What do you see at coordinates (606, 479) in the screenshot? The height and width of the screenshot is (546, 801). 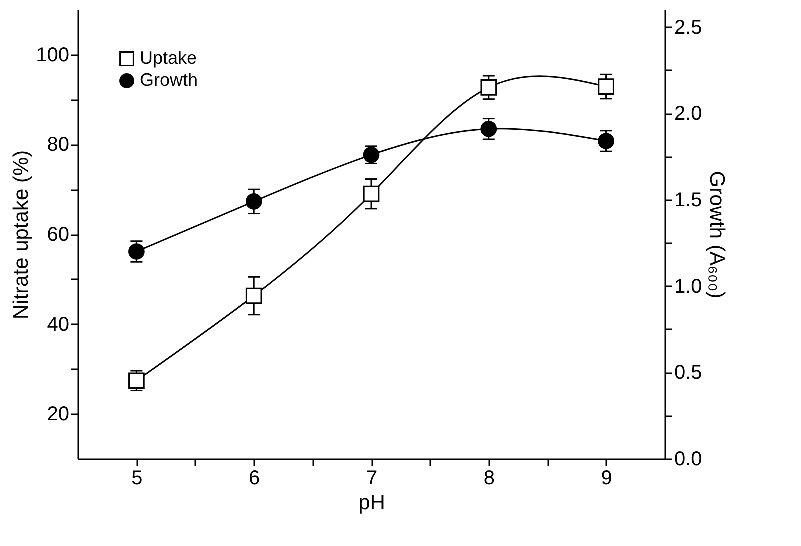 I see `x-tick-label: 9` at bounding box center [606, 479].